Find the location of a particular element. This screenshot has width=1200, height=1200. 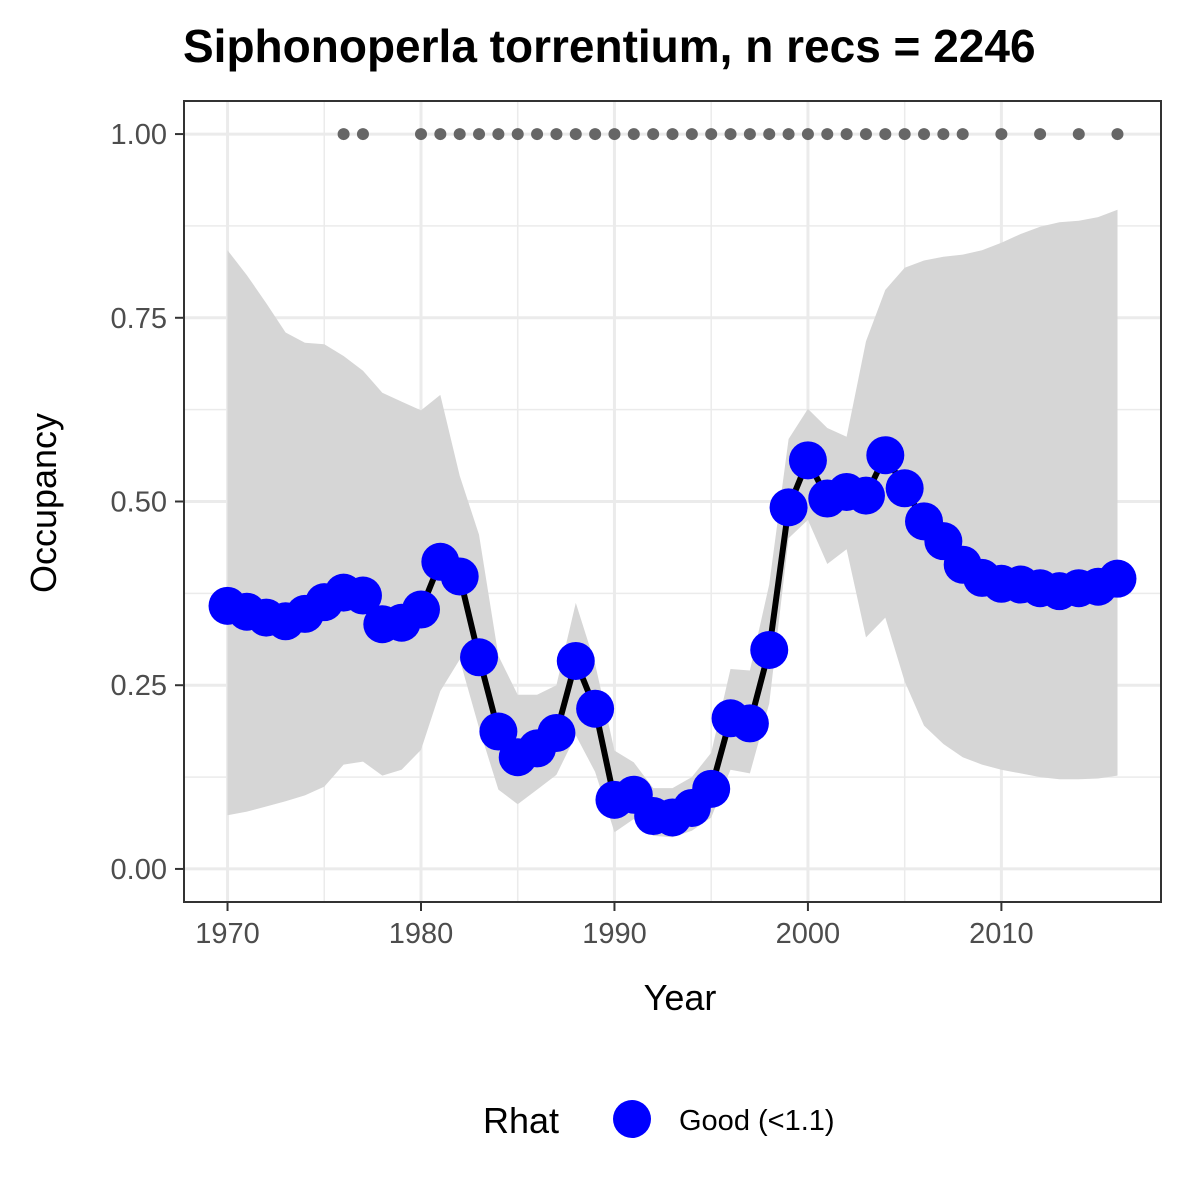

legend-title: Rhat is located at coordinates (521, 1120).